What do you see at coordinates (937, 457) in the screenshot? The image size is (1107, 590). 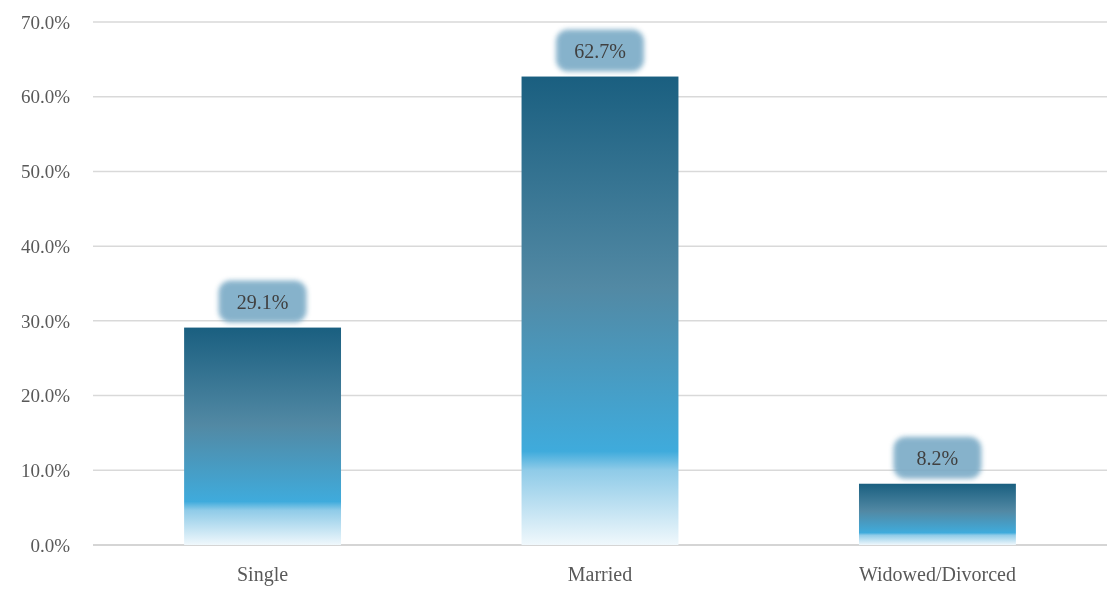 I see `data-label: 8.2%` at bounding box center [937, 457].